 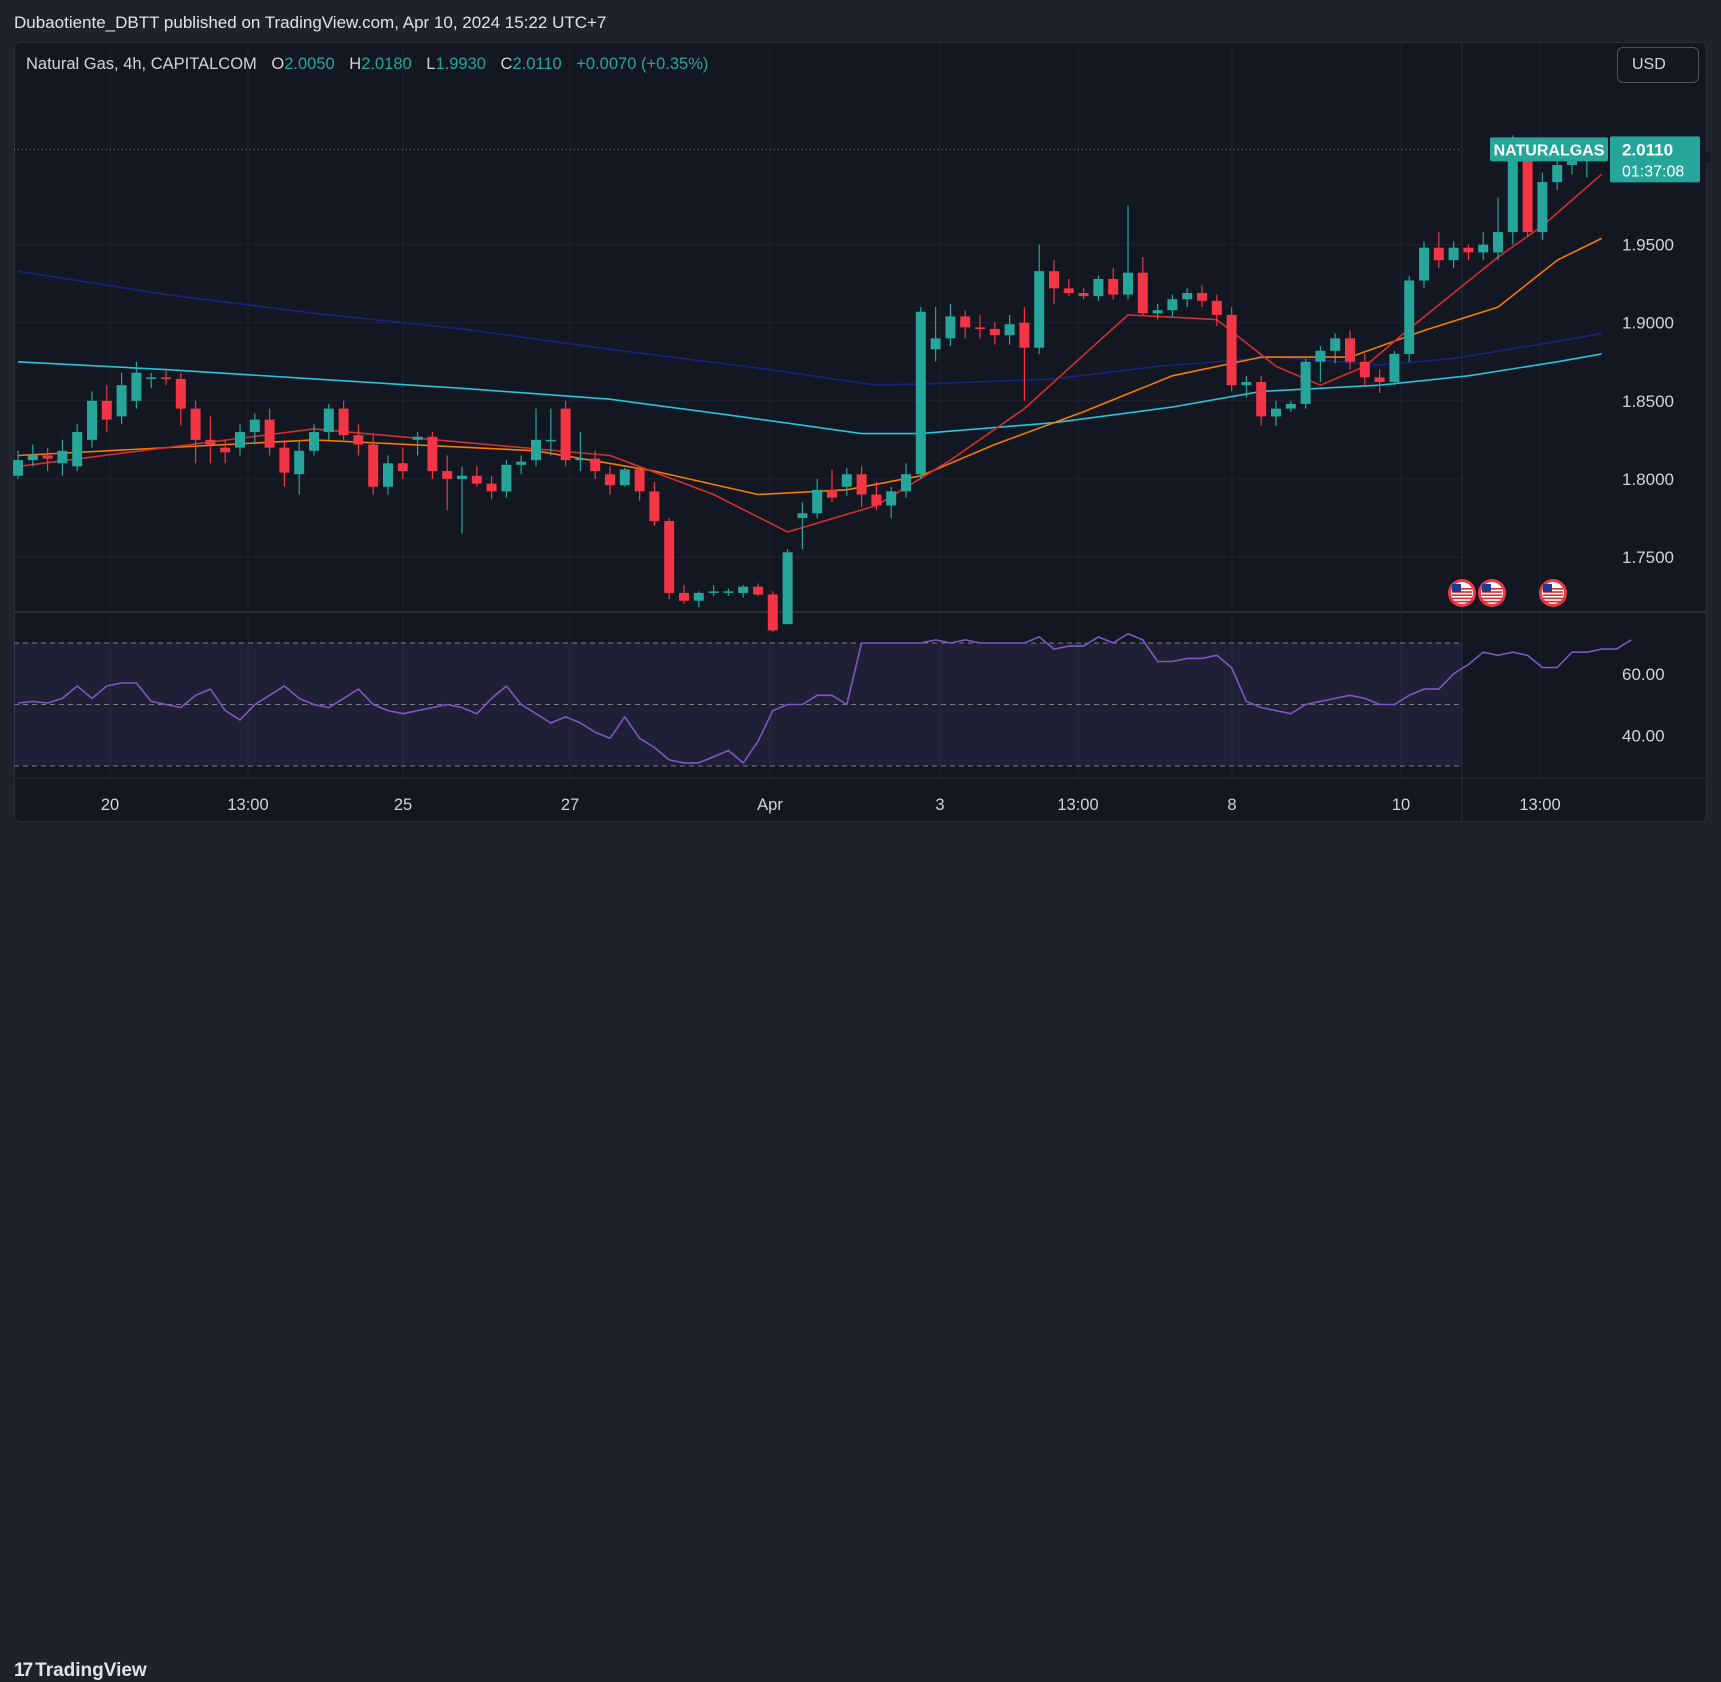 I want to click on change-value: +0.0070 (+0.35%), so click(x=642, y=64).